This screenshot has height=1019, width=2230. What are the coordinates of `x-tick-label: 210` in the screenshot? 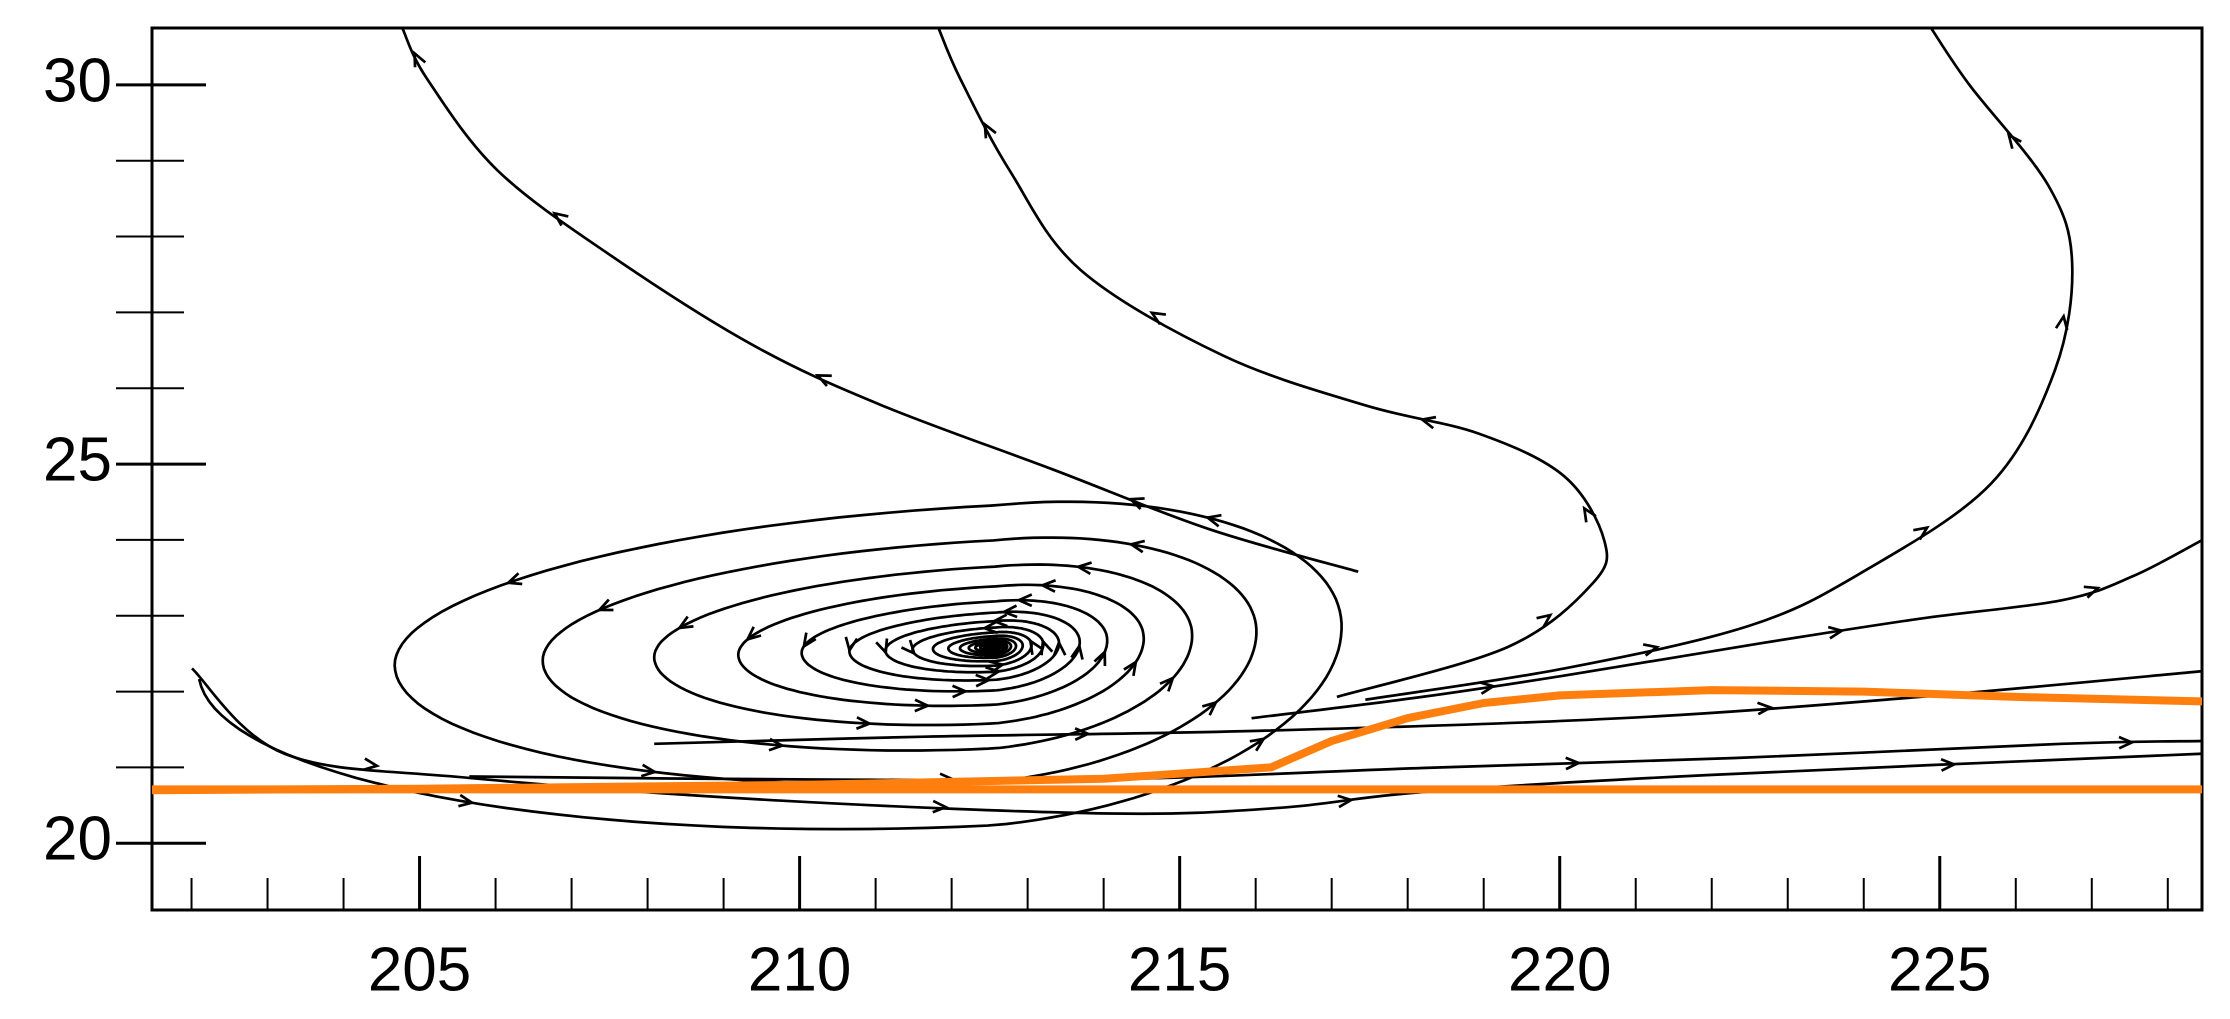 It's located at (799, 969).